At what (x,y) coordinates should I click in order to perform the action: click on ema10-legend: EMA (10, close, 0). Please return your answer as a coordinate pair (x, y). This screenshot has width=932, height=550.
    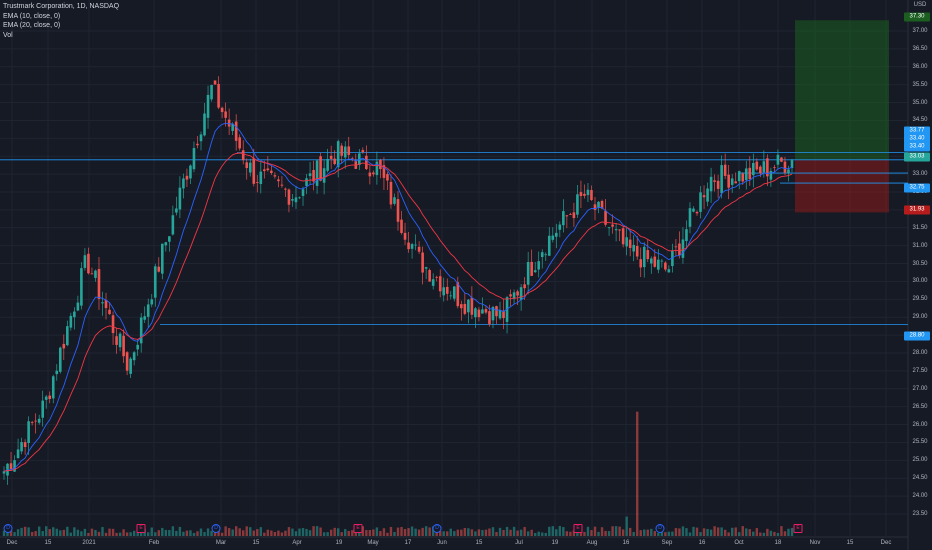
    Looking at the image, I should click on (32, 16).